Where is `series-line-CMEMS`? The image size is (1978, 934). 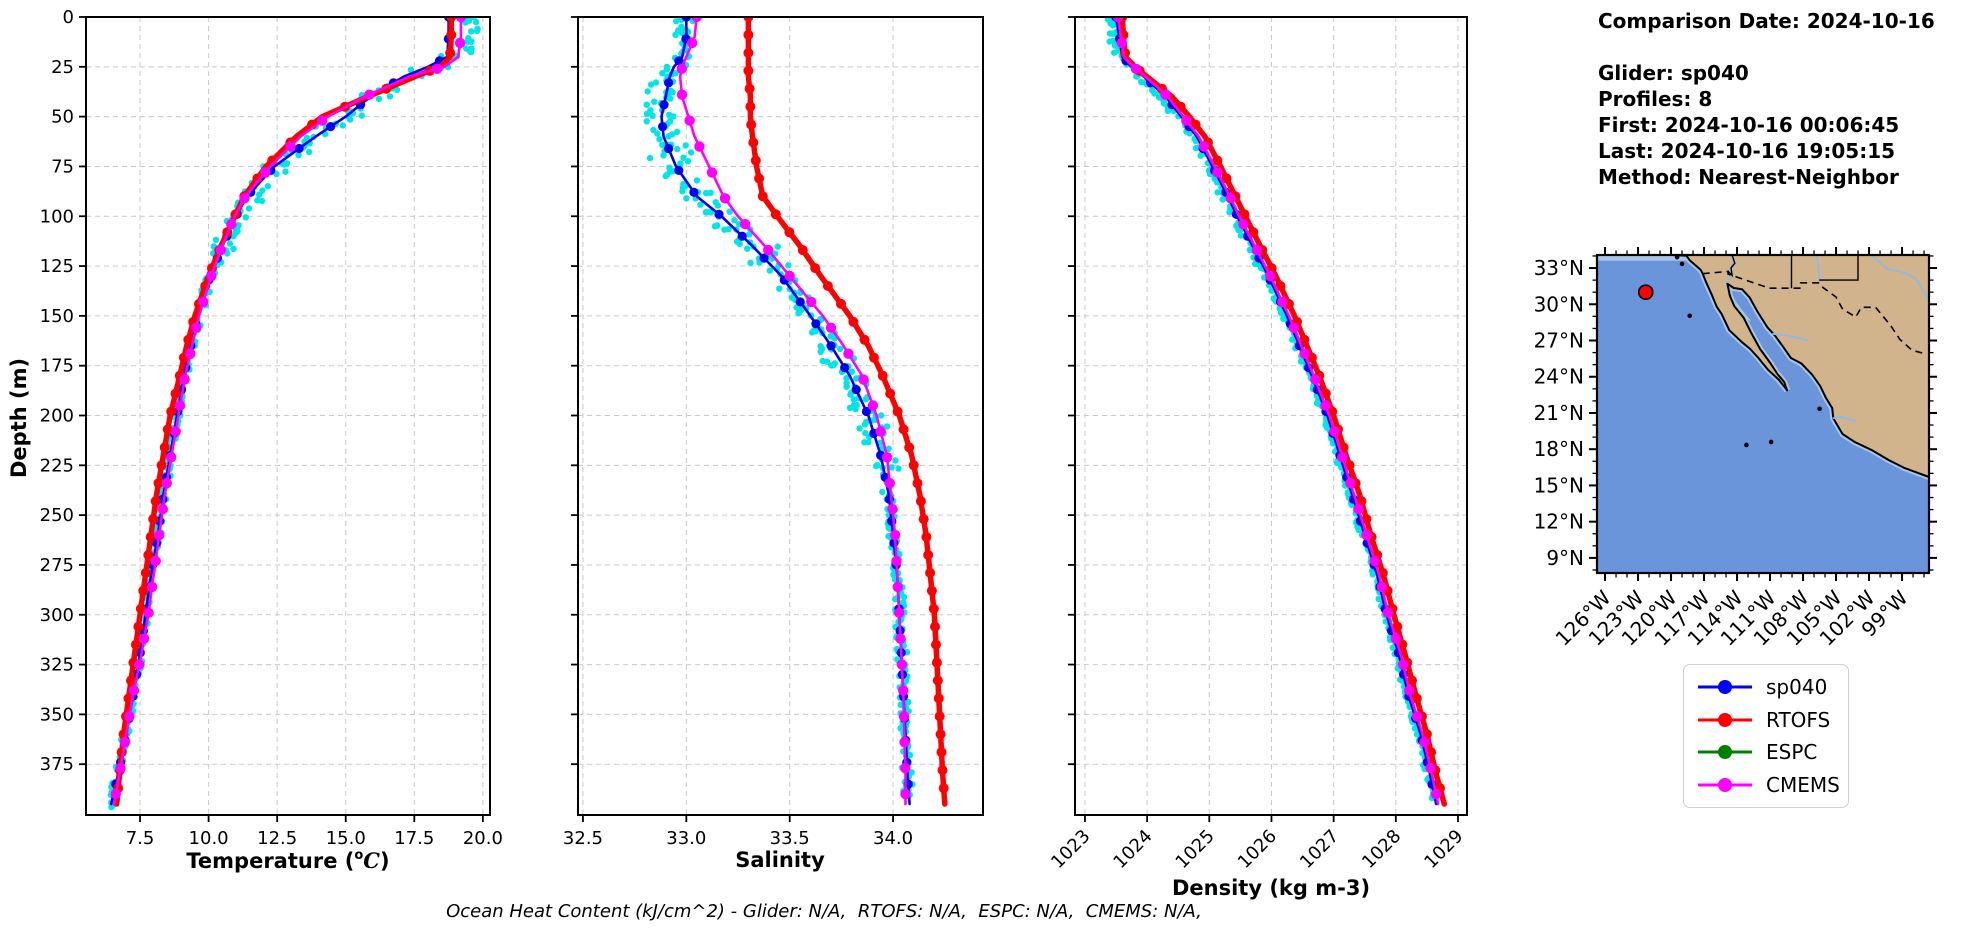 series-line-CMEMS is located at coordinates (287, 411).